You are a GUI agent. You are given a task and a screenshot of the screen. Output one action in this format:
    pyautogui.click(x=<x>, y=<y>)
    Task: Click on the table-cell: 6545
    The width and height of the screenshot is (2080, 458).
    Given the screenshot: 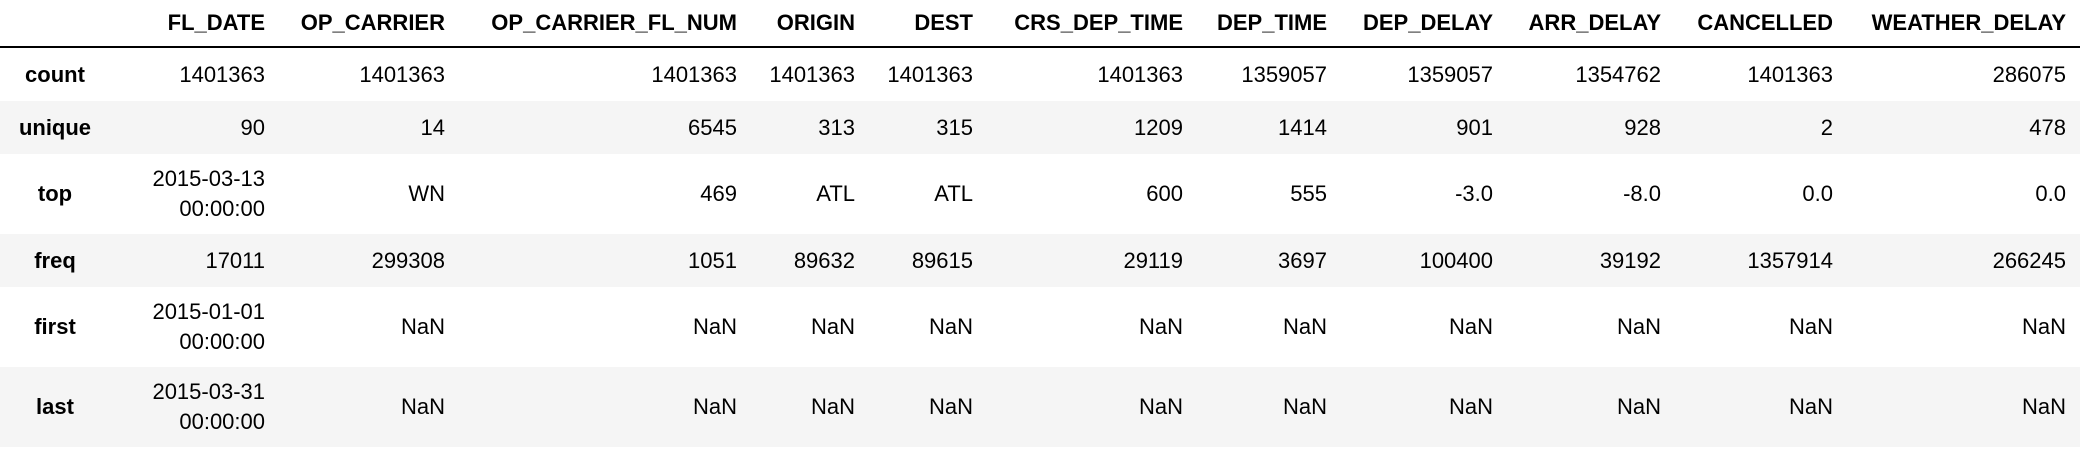 What is the action you would take?
    pyautogui.click(x=712, y=127)
    